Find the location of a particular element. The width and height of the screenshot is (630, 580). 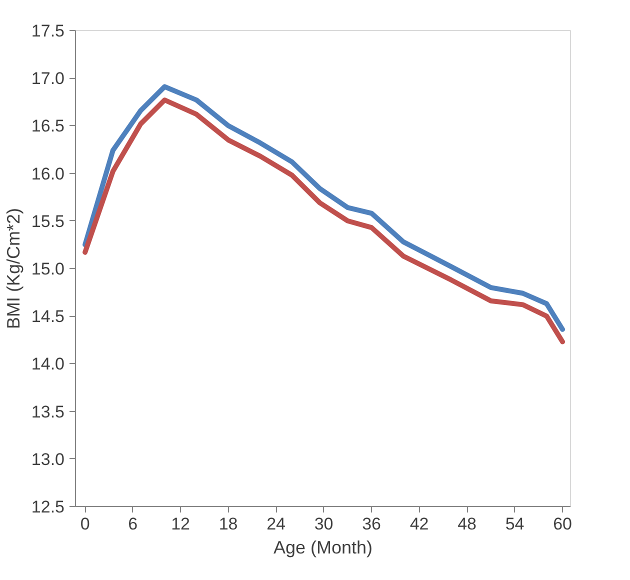

x-tick-label: 30 is located at coordinates (324, 524).